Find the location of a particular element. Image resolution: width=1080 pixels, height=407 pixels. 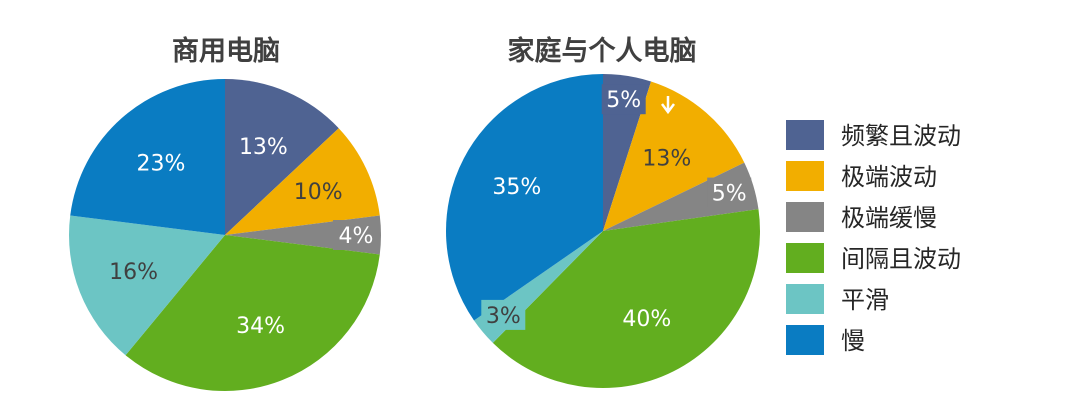

data-label: 40% is located at coordinates (646, 319).